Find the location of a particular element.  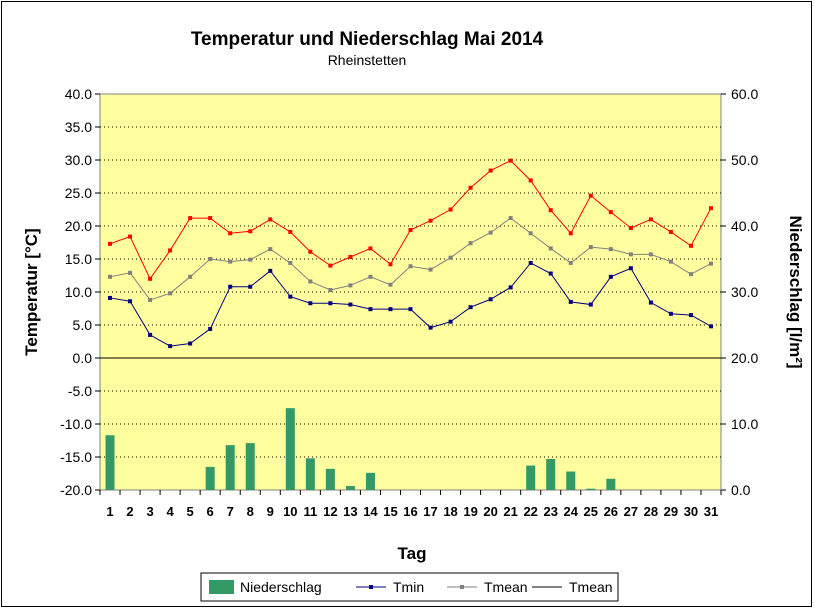

right-axis-ticks: 60.0 50.0 40.0 30.0 20.0 10.0 0.0 is located at coordinates (739, 292).